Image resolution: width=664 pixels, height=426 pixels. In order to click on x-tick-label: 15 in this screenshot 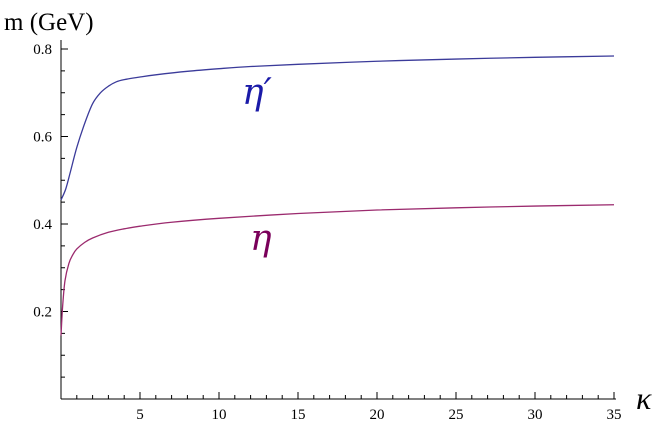, I will do `click(298, 415)`.